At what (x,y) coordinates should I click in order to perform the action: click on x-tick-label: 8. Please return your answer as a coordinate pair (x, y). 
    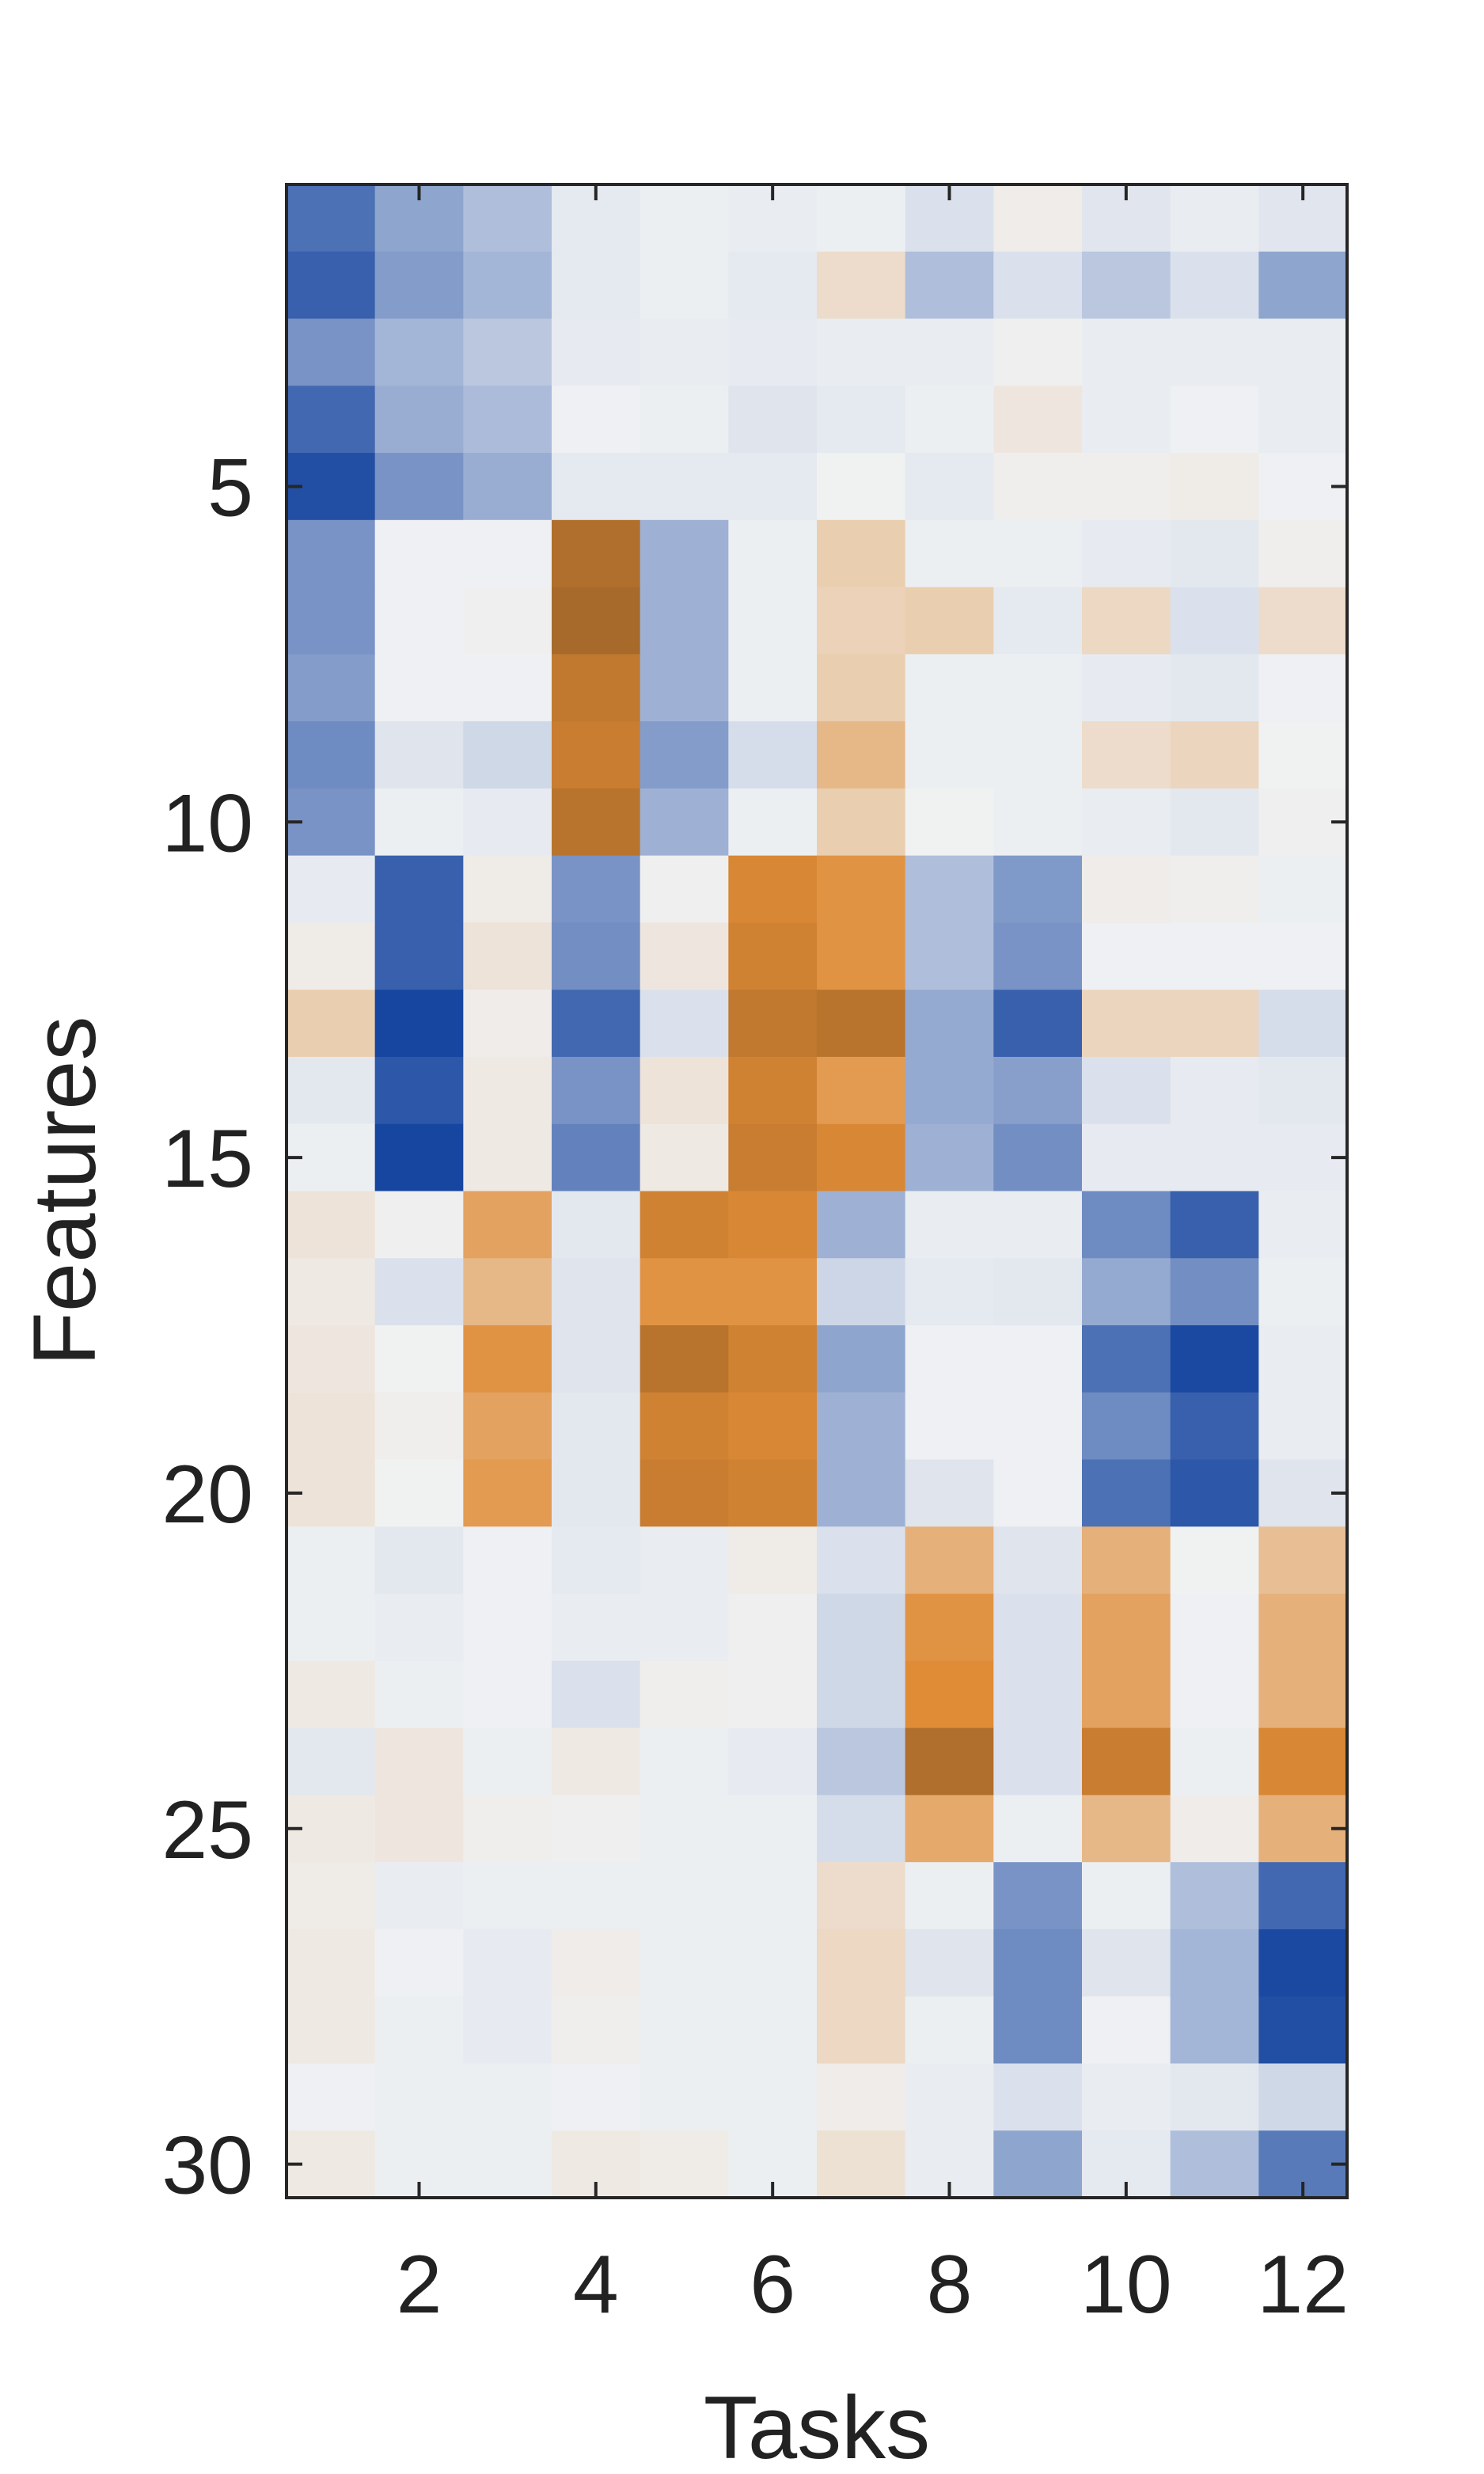
    Looking at the image, I should click on (950, 2285).